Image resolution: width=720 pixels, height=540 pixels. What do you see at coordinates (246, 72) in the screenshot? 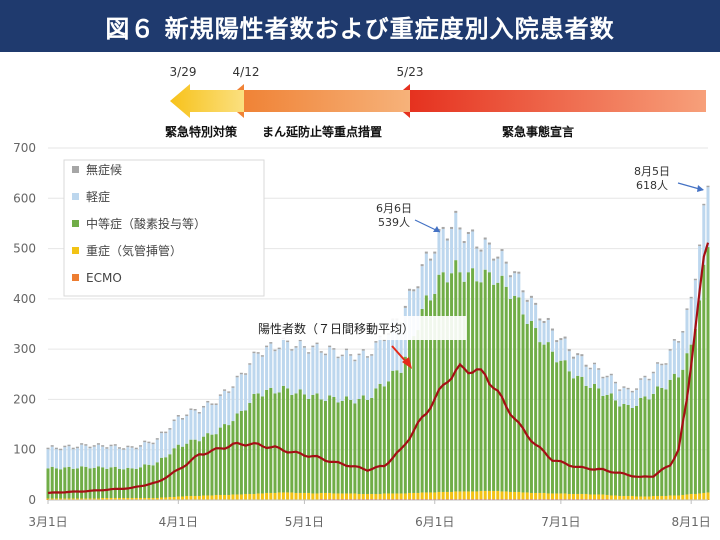
I see `phase-date-priority: 4/12` at bounding box center [246, 72].